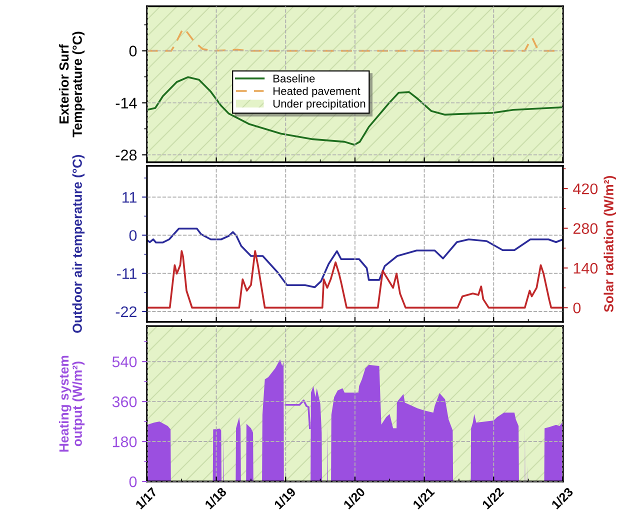  Describe the element at coordinates (72, 85) in the screenshot. I see `y-axis-title: Exterior Surf Temperature (°C)` at that location.